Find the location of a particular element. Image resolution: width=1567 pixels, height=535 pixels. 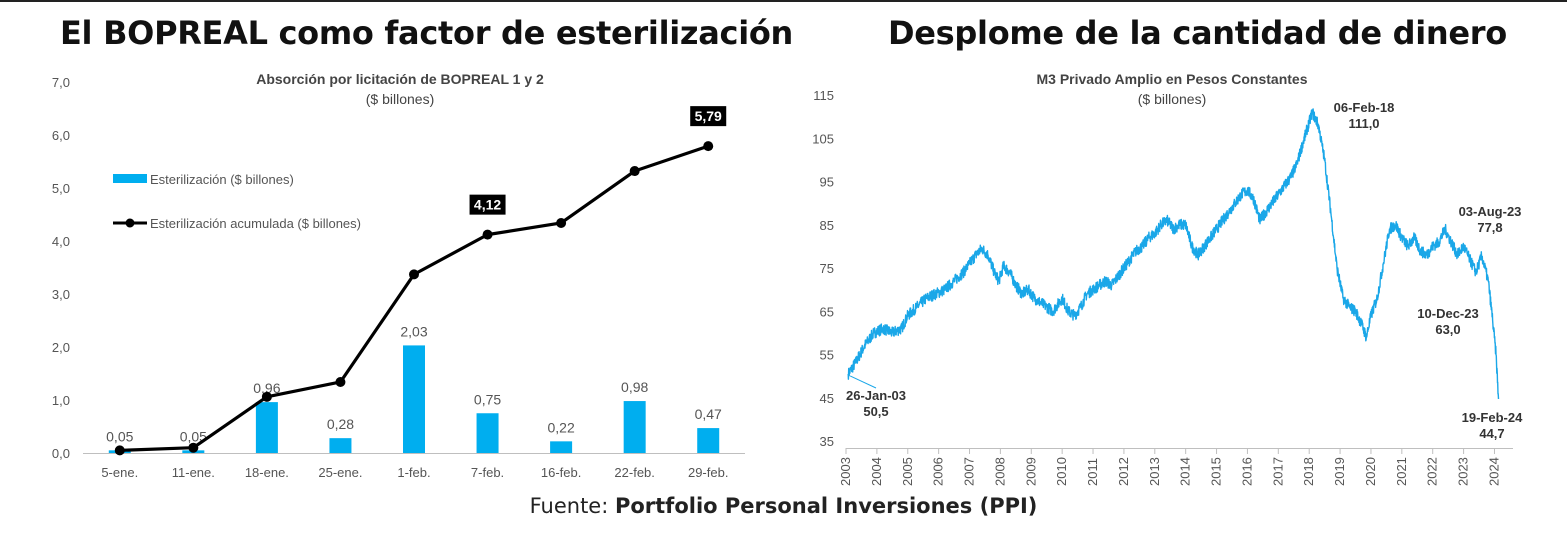

right-headline: Desplome de la cantidad de dinero is located at coordinates (1197, 33).